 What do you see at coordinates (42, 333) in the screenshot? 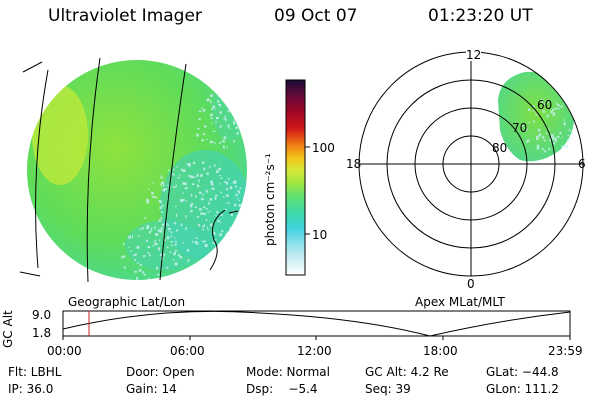
I see `altitude-tick-low: 1.8` at bounding box center [42, 333].